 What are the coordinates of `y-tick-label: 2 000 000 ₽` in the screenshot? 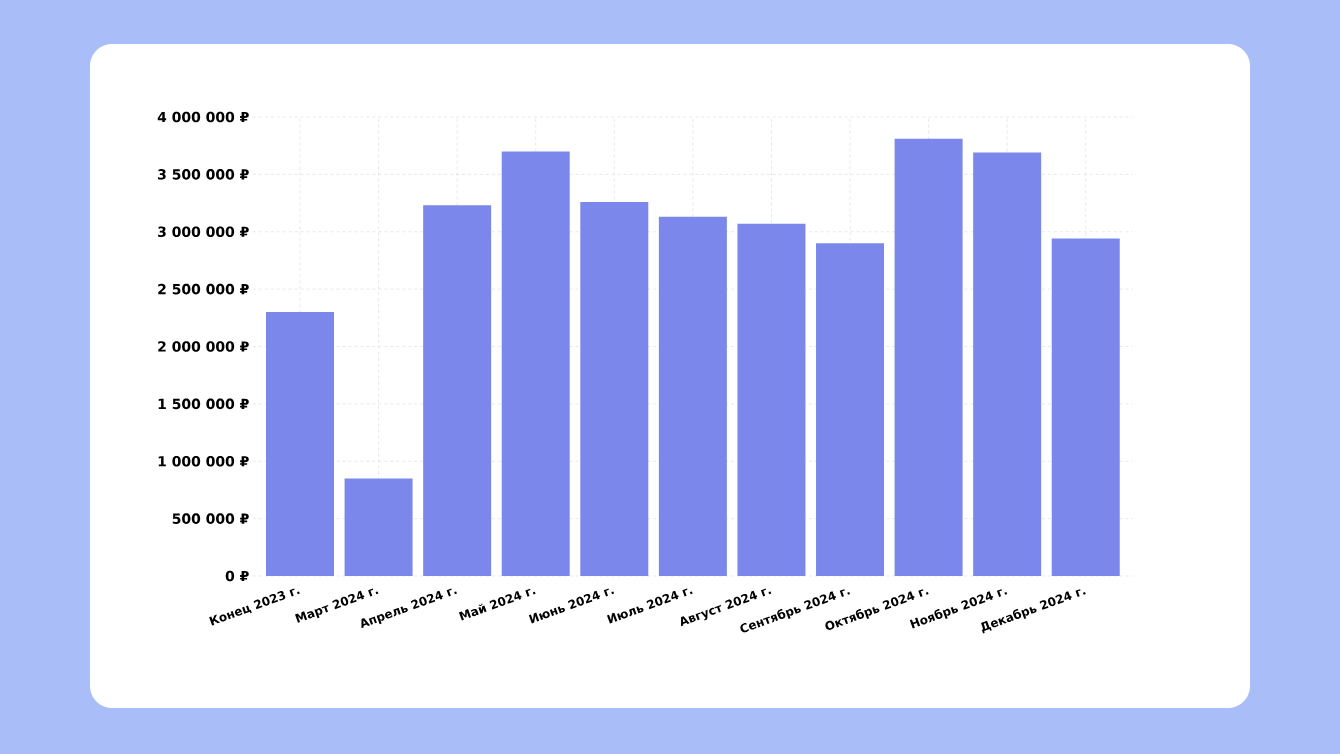 It's located at (203, 346).